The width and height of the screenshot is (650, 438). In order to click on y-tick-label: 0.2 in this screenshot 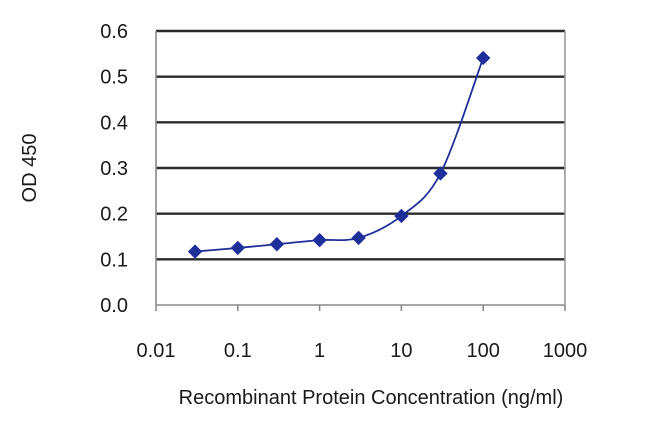, I will do `click(114, 215)`.